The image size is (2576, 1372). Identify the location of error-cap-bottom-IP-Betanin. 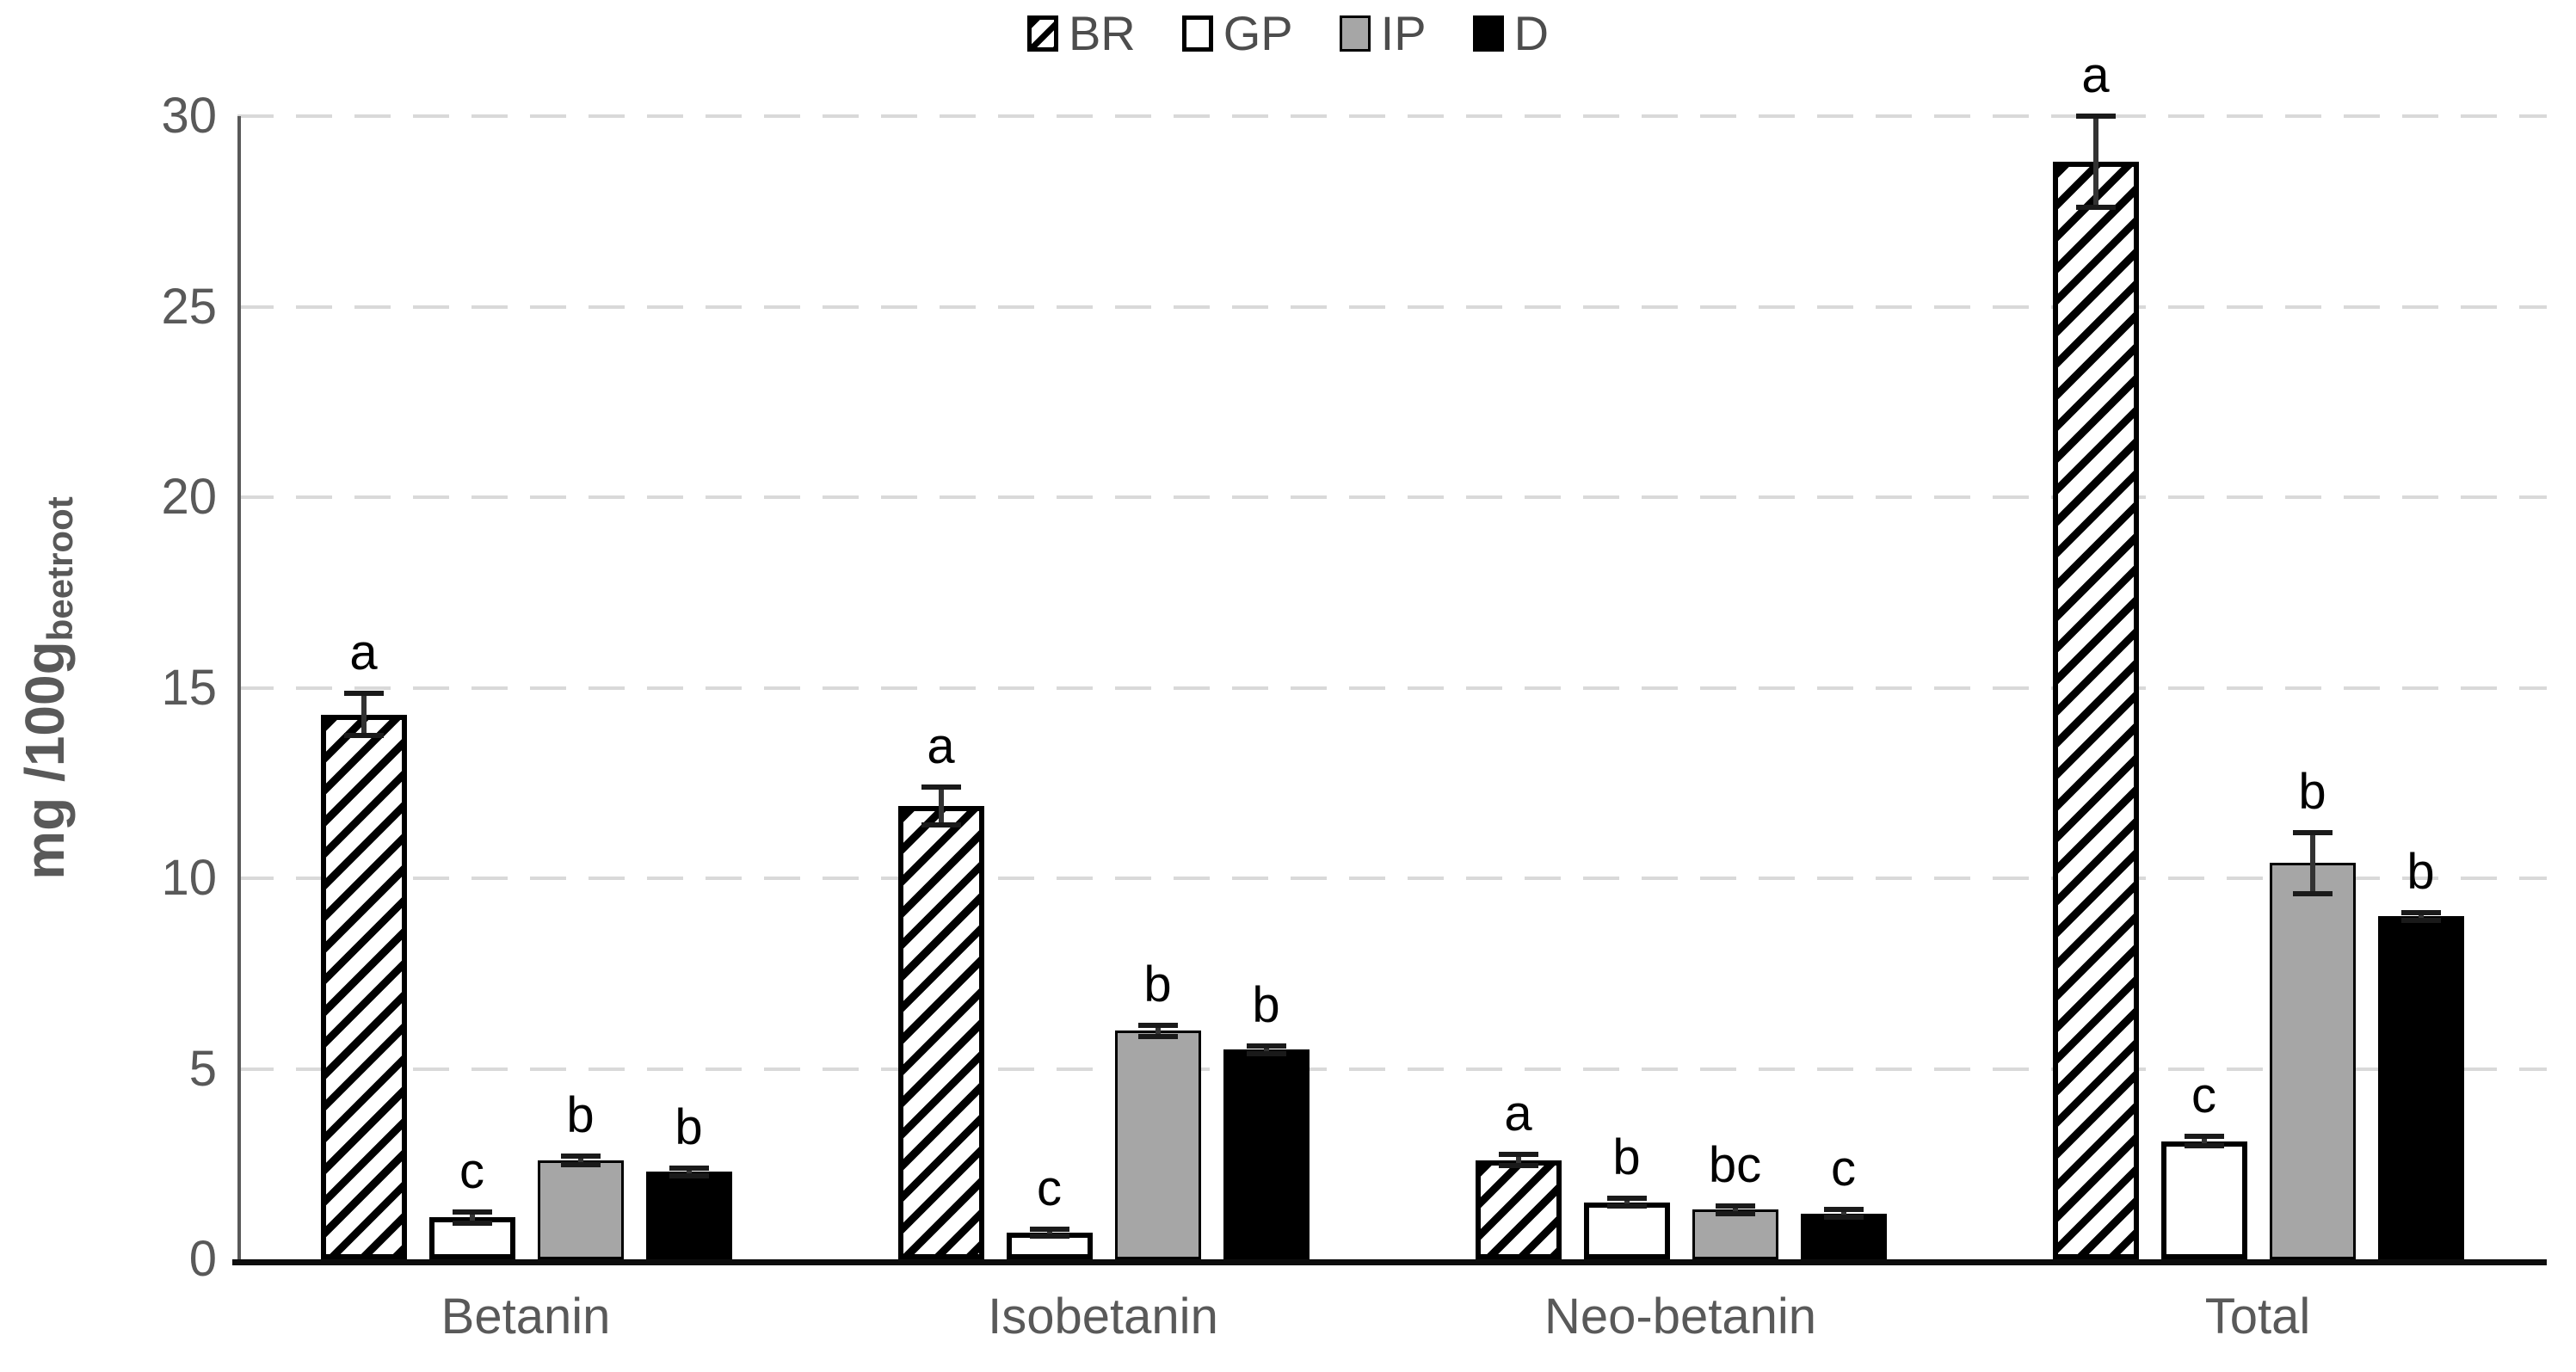
(580, 1165).